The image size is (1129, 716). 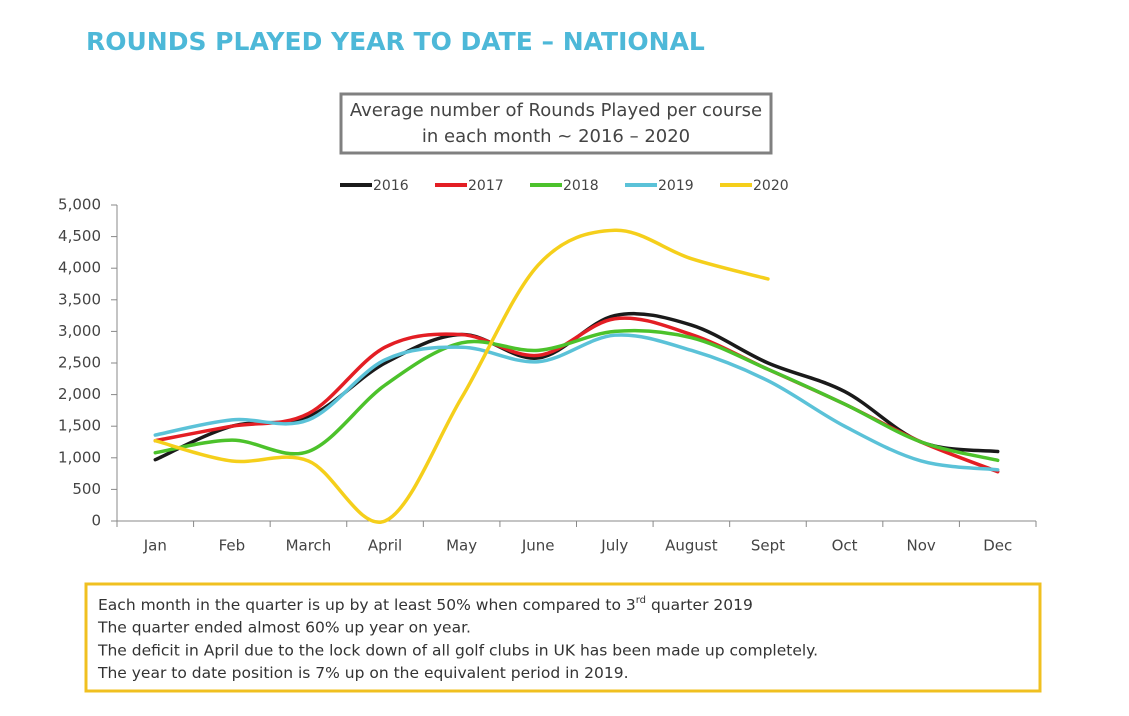 I want to click on x-tick-label: Nov, so click(x=920, y=546).